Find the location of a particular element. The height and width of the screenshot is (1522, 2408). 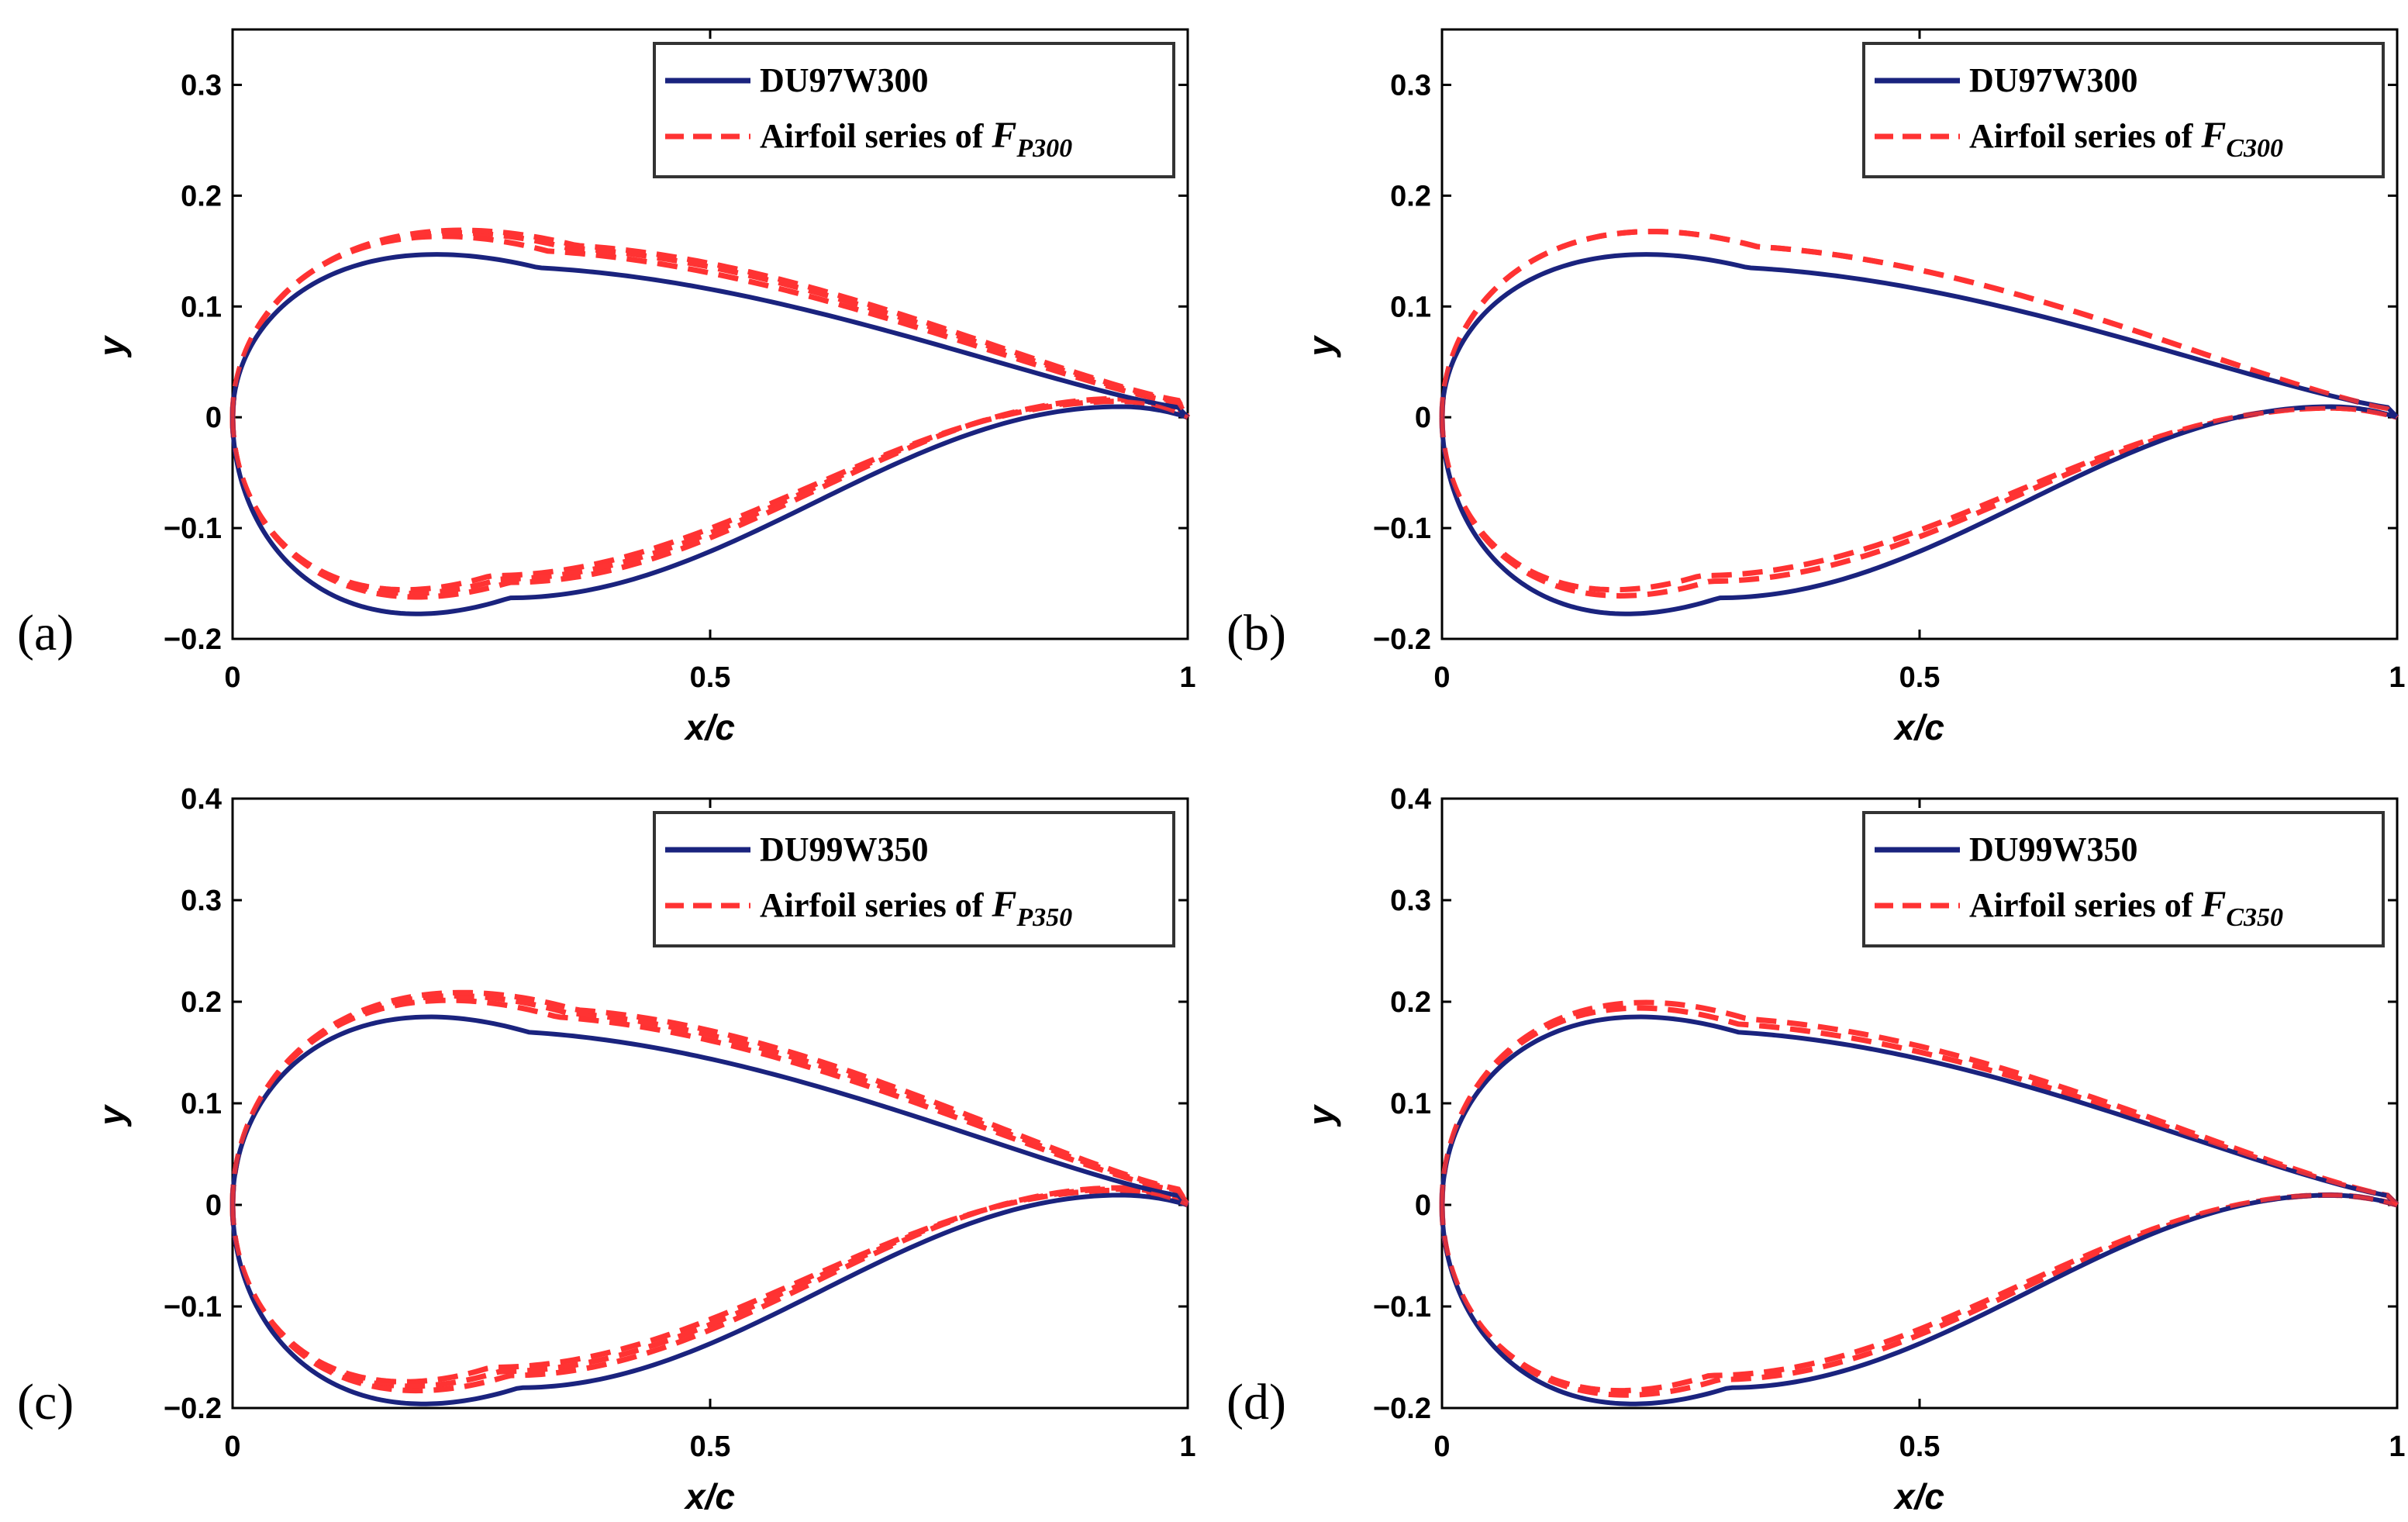

panel-label: (b) is located at coordinates (1256, 633).